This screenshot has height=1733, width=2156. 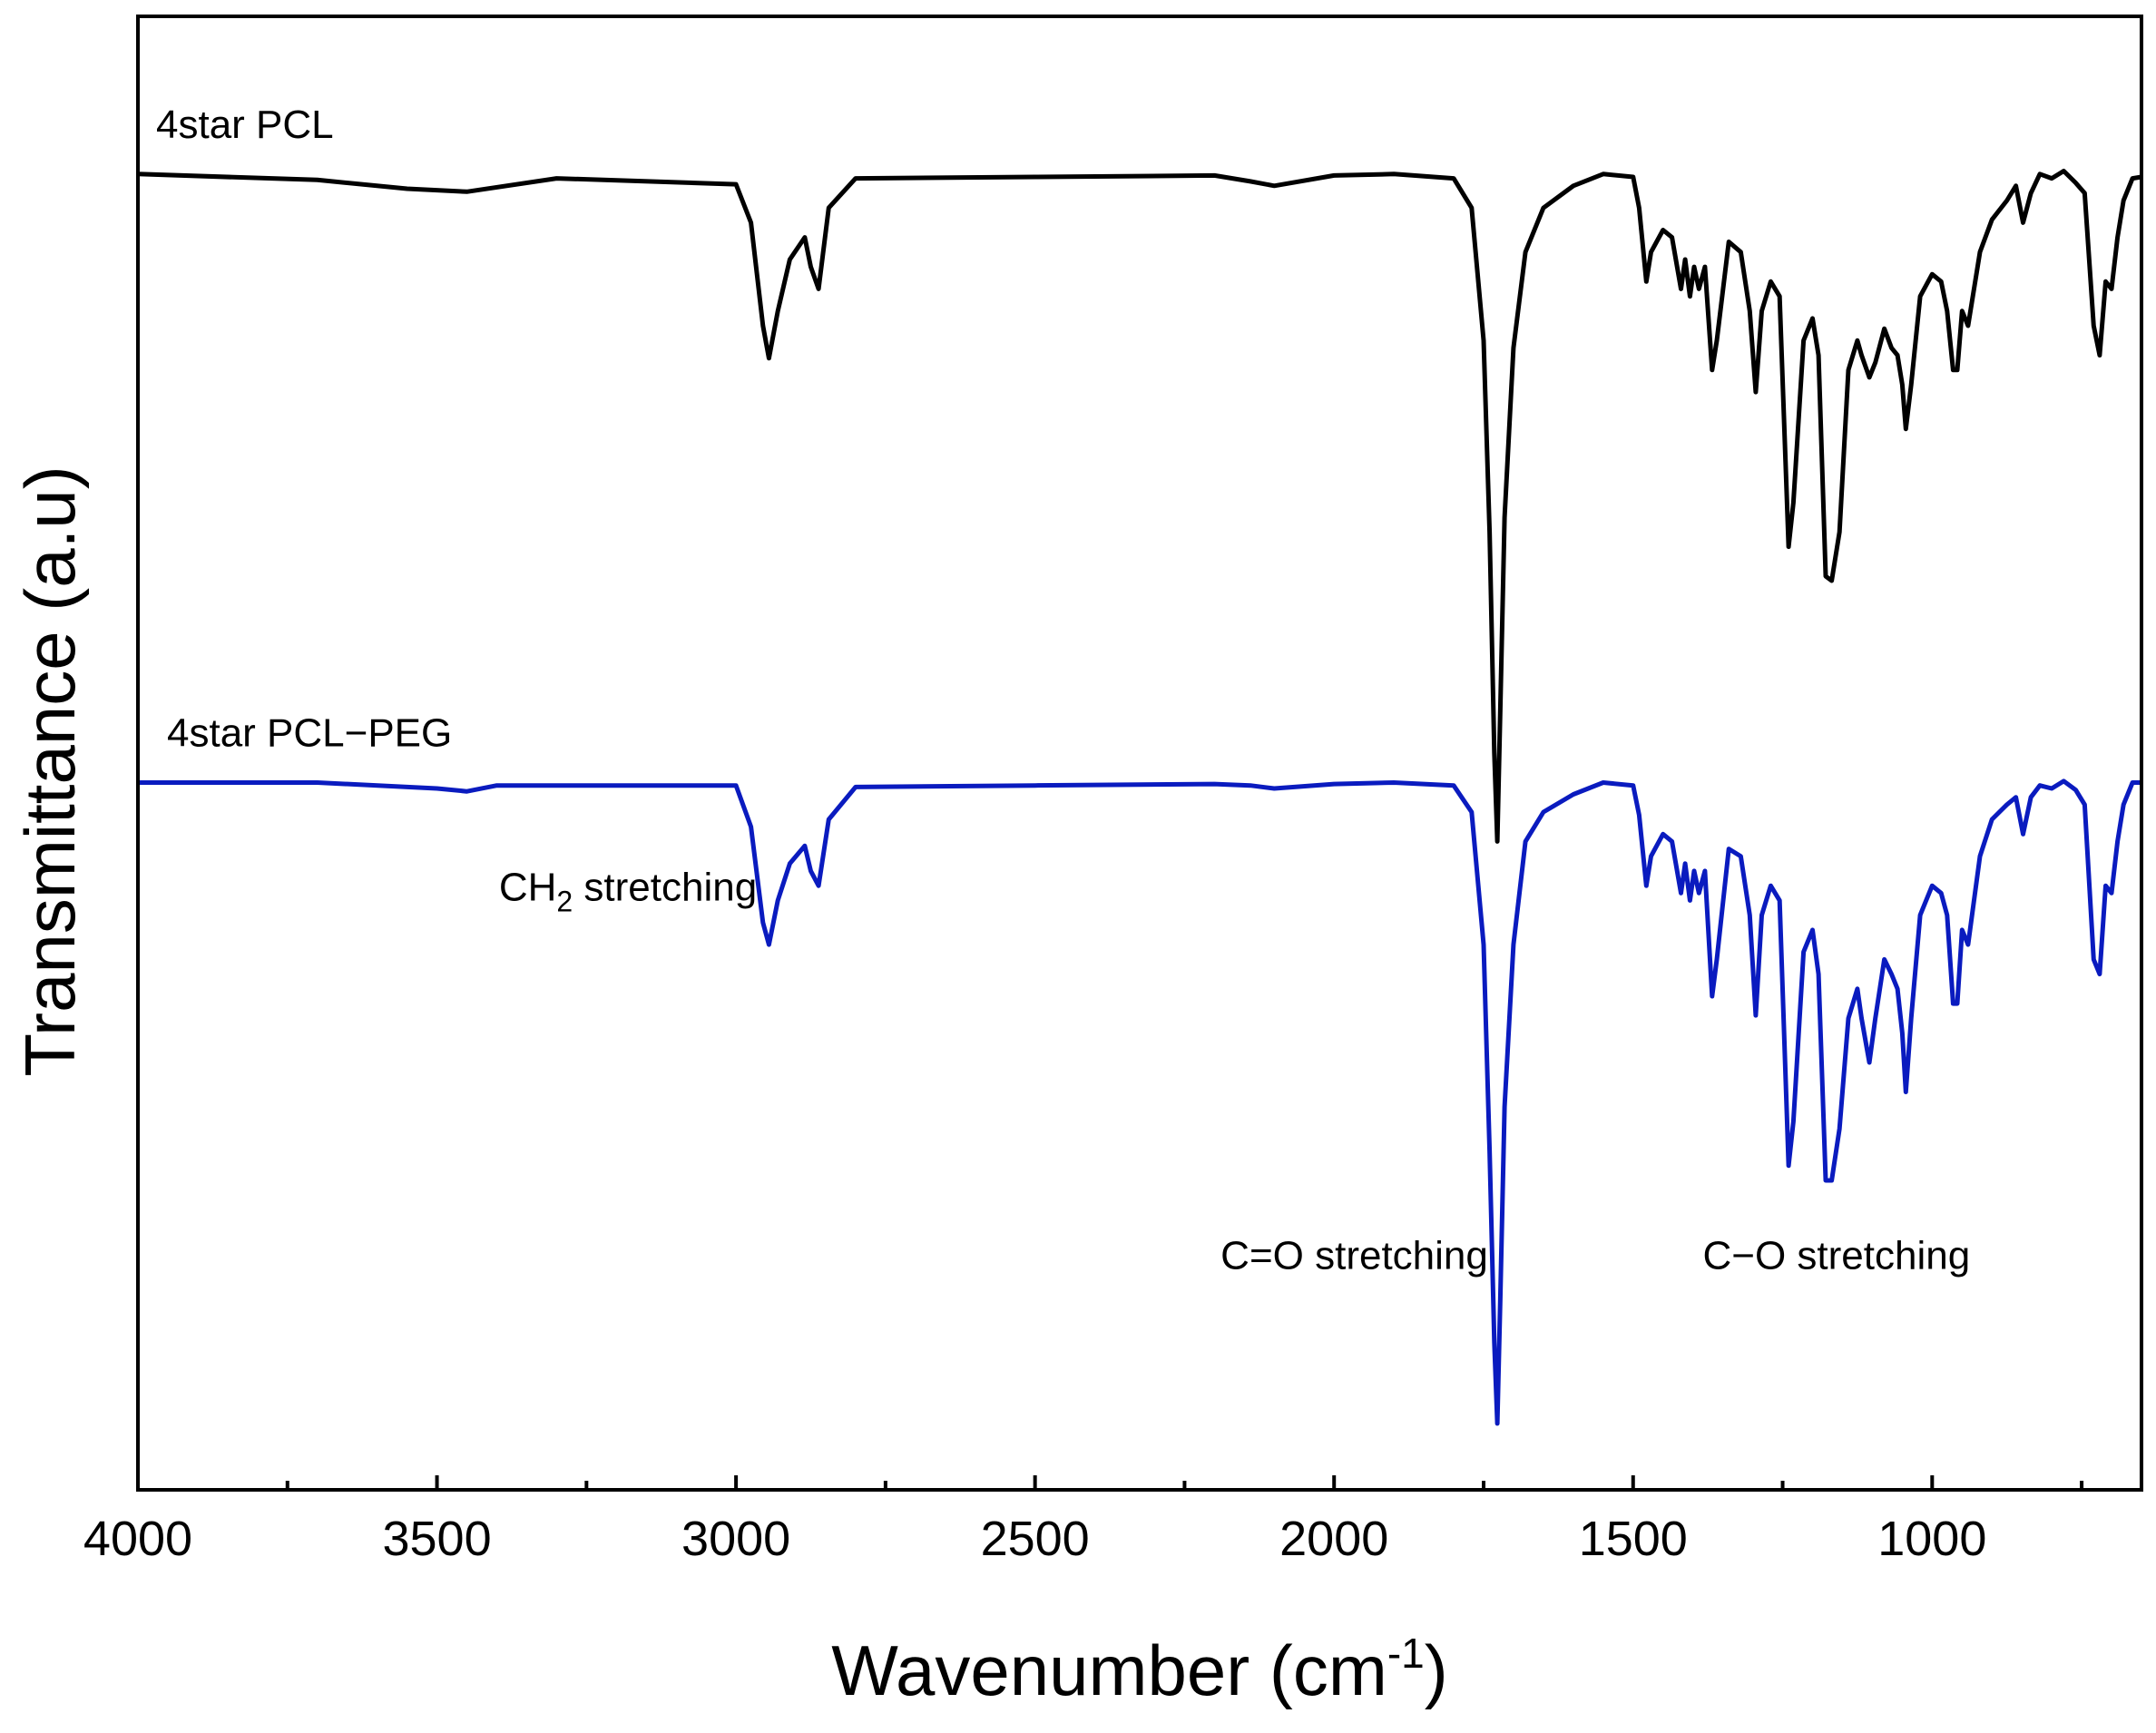 I want to click on annotation-ch2-main: CH, so click(x=528, y=887).